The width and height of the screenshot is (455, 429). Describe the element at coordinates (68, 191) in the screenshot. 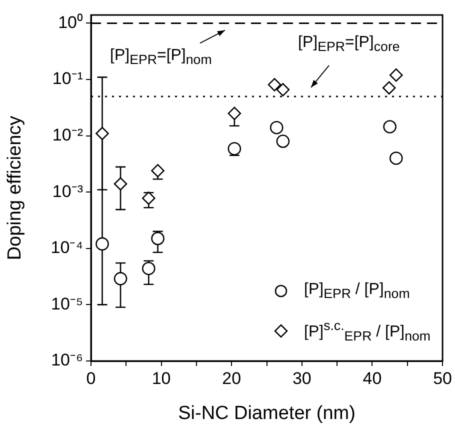

I see `y-tick-label: 10⁻³` at that location.